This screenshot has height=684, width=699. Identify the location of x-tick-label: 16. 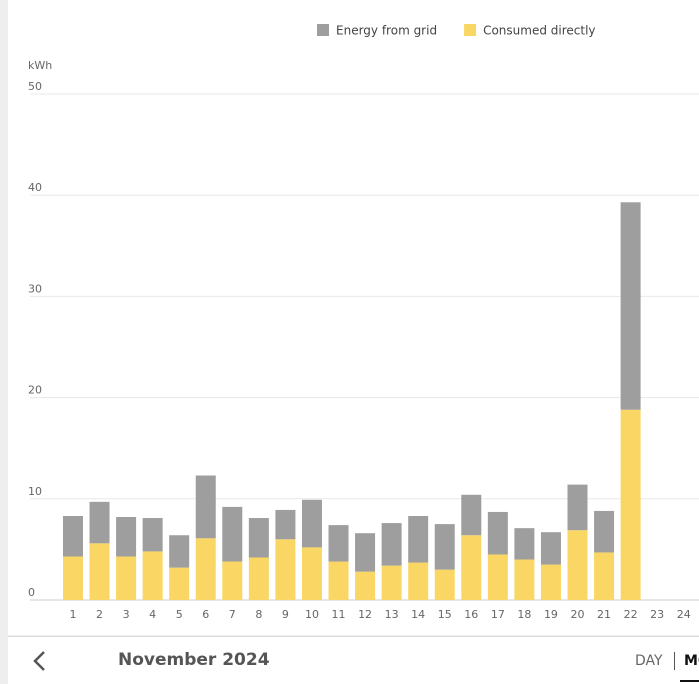
(471, 614).